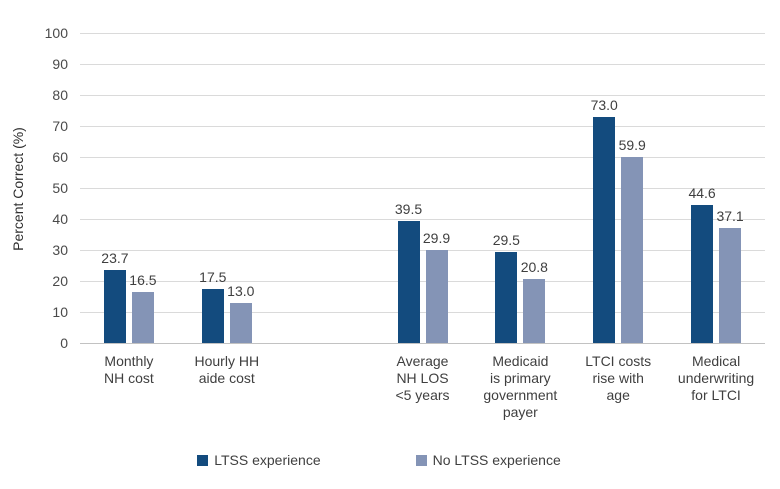 This screenshot has height=489, width=780. I want to click on y-tick-label: 30, so click(60, 250).